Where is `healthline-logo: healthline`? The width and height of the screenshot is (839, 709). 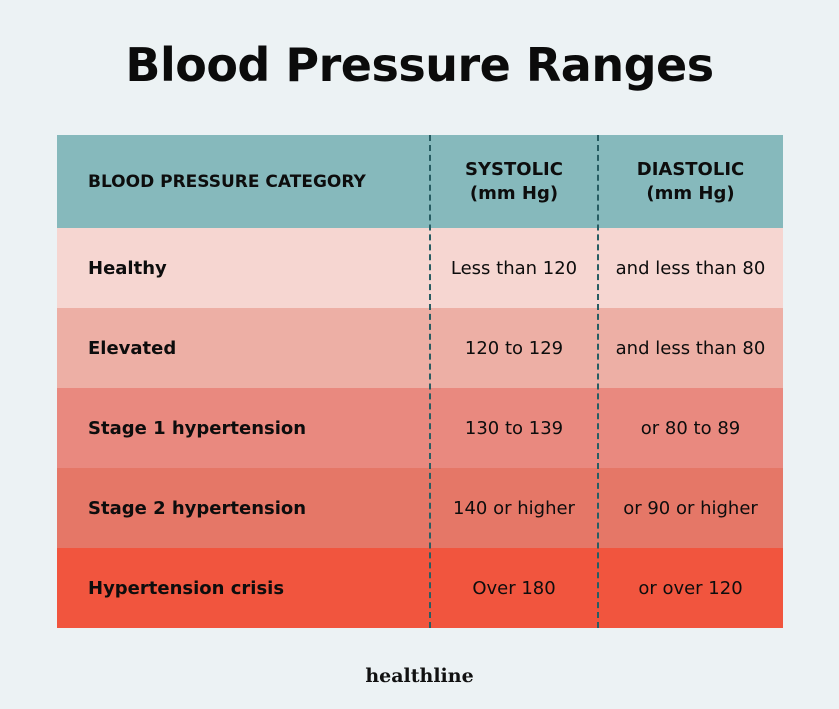 healthline-logo: healthline is located at coordinates (419, 676).